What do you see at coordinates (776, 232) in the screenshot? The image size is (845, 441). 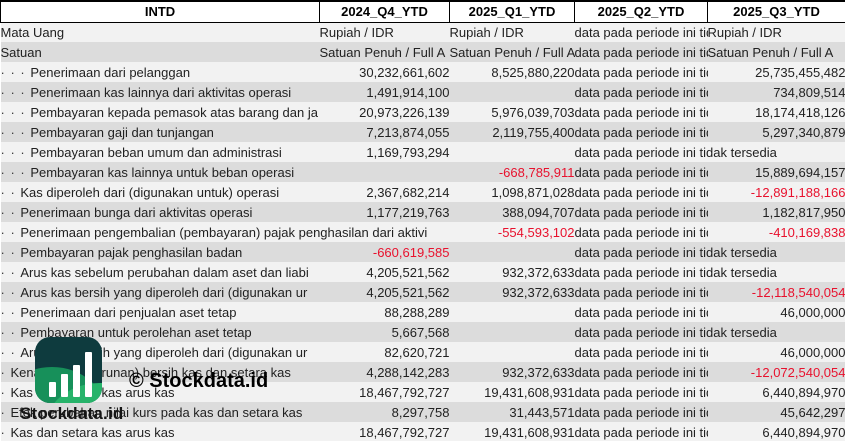 I see `negative-value-cell: -410,169,838` at bounding box center [776, 232].